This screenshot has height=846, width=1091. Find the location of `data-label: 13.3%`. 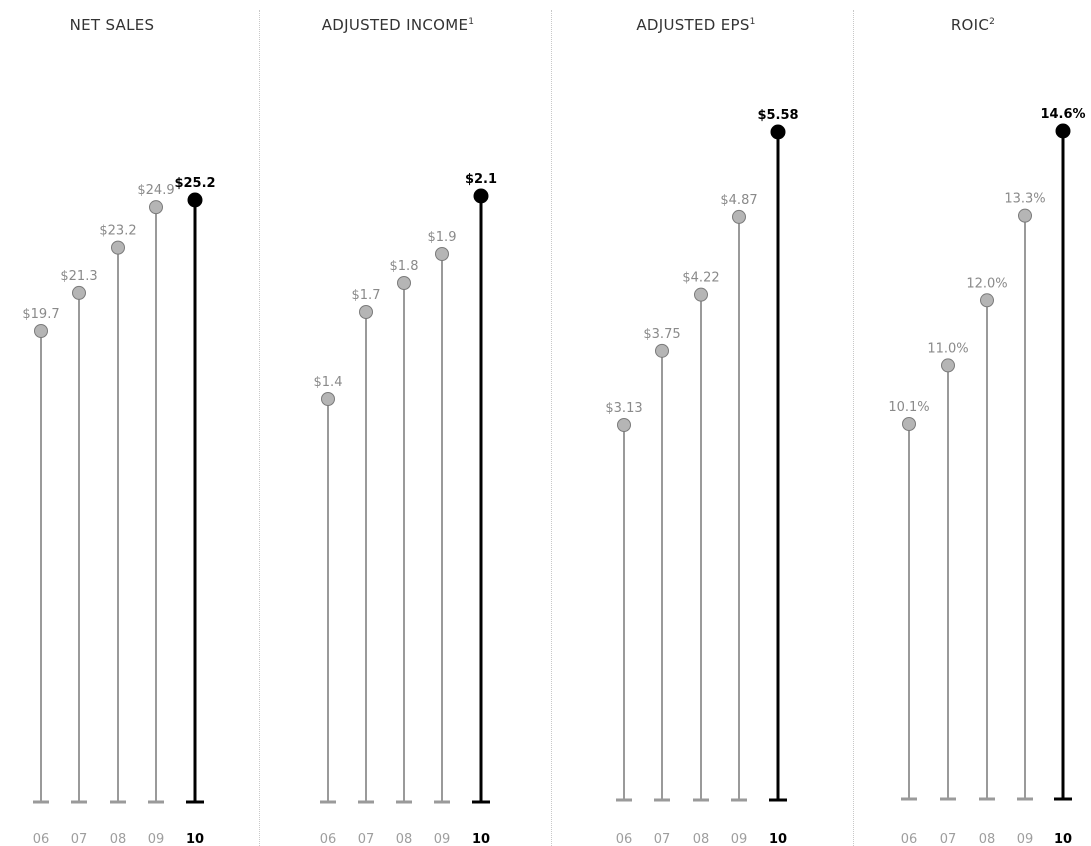

data-label: 13.3% is located at coordinates (1024, 199).